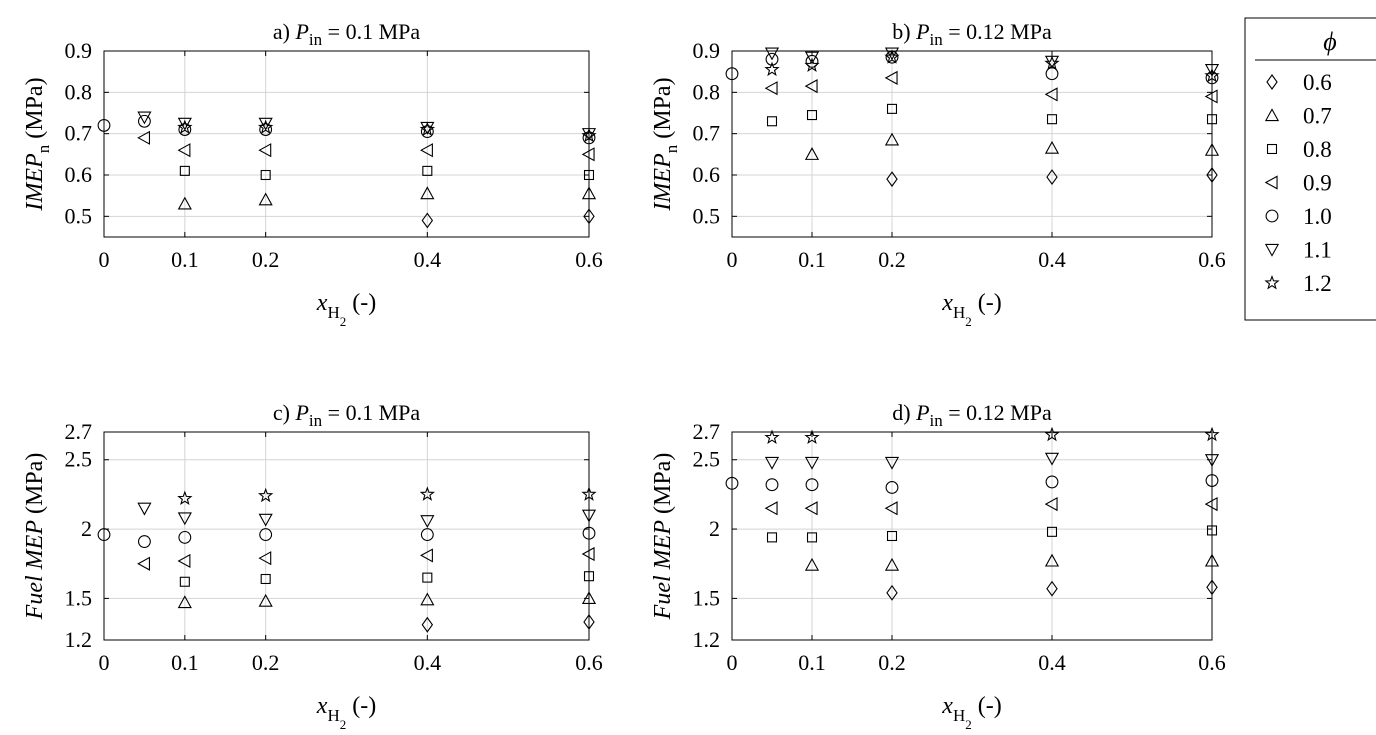 The height and width of the screenshot is (735, 1376). What do you see at coordinates (508, 623) in the screenshot?
I see `series-0.6` at bounding box center [508, 623].